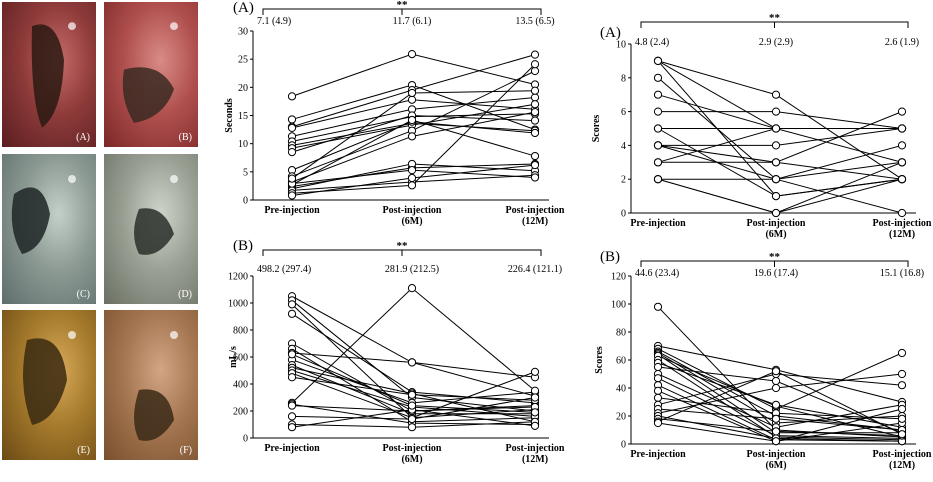  What do you see at coordinates (902, 273) in the screenshot?
I see `mean-label: 15.1 (16.8)` at bounding box center [902, 273].